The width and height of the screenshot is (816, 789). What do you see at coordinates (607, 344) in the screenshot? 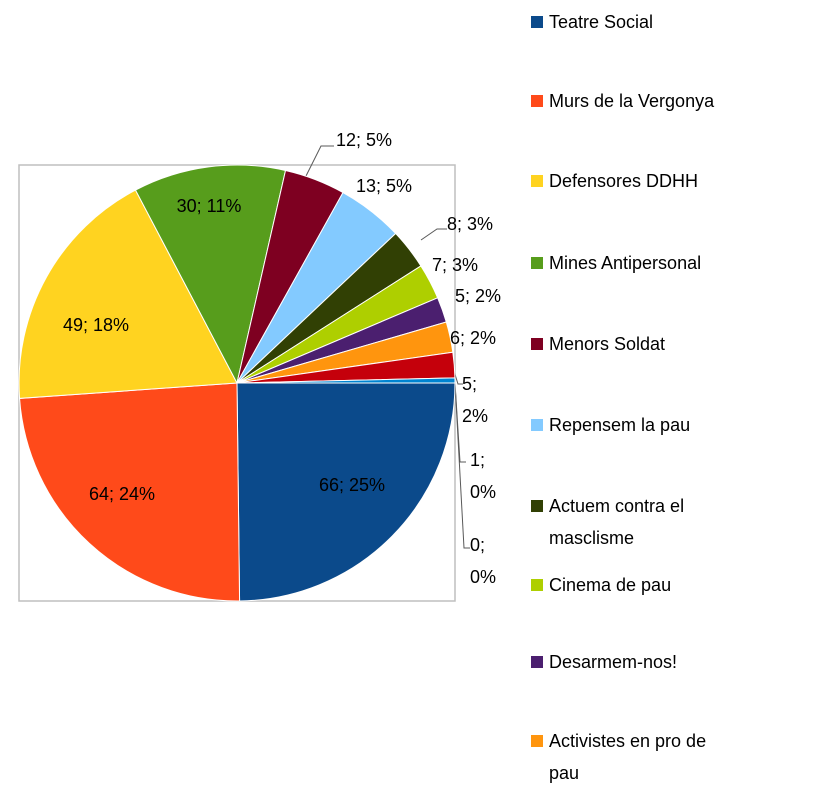
I see `legend-label: Menors Soldat` at bounding box center [607, 344].